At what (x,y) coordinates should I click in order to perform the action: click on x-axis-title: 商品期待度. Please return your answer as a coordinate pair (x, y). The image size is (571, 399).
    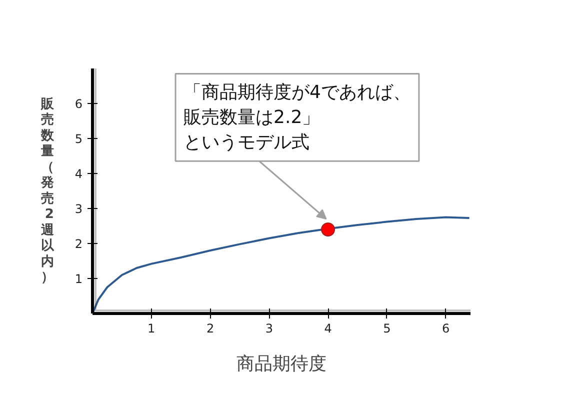
    Looking at the image, I should click on (281, 364).